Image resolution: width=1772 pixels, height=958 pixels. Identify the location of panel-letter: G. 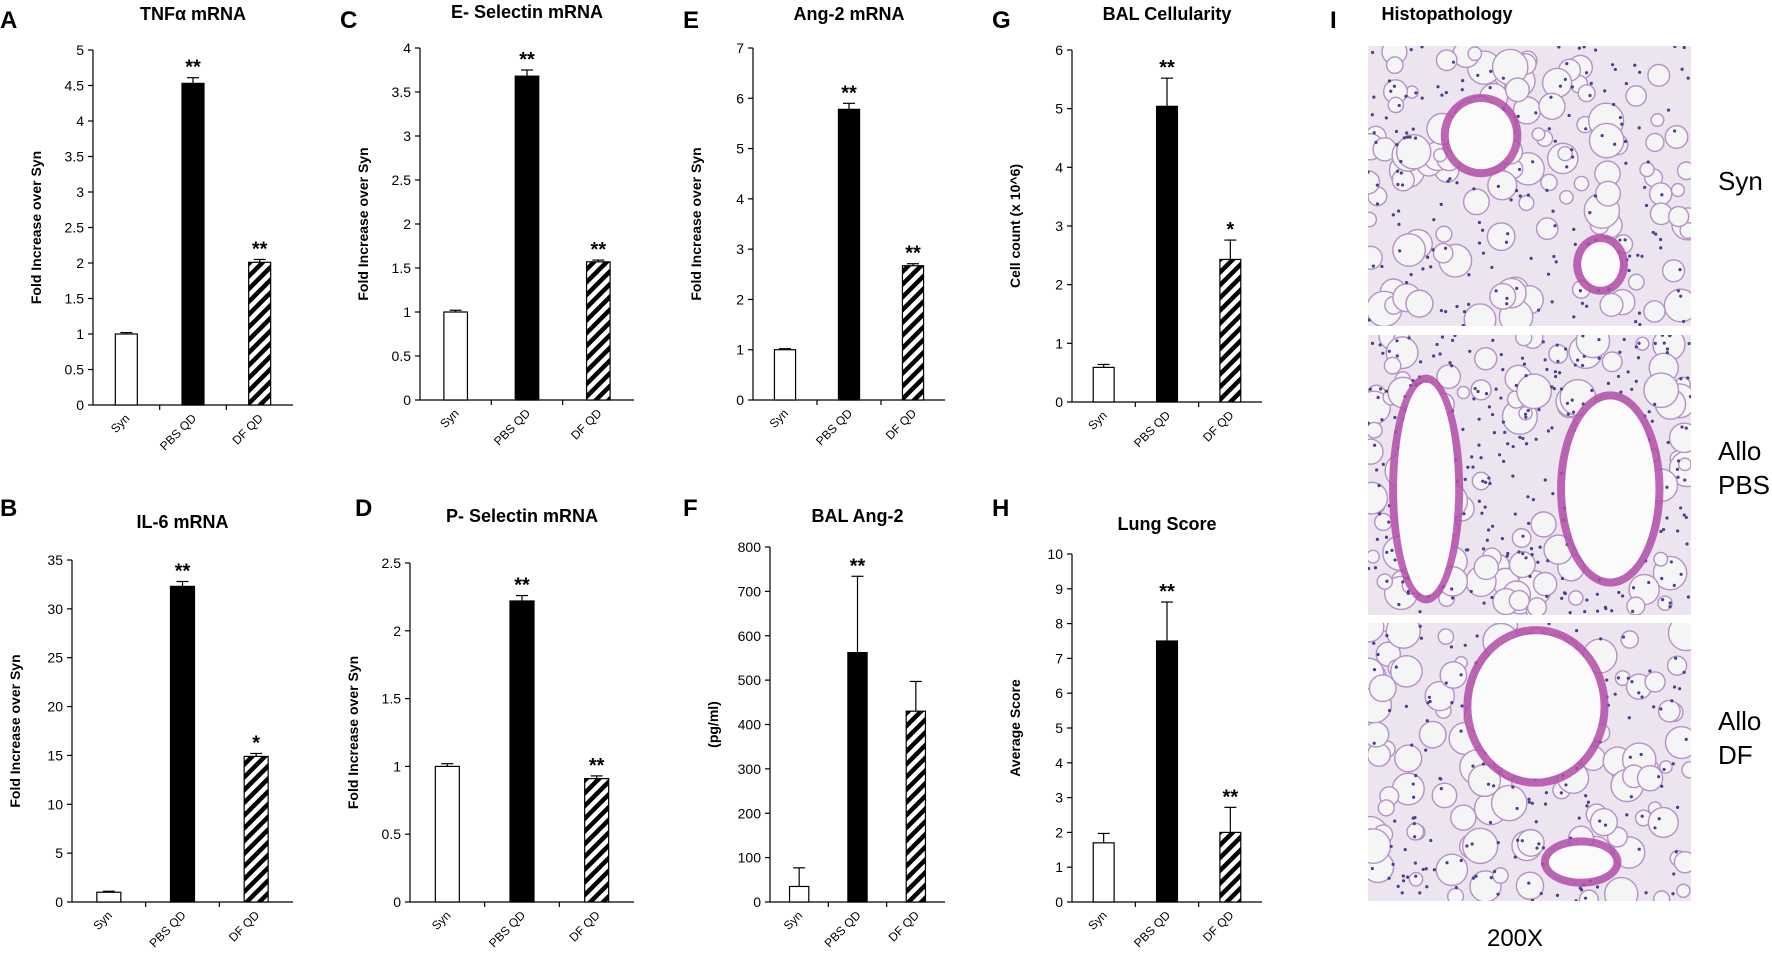
(1001, 20).